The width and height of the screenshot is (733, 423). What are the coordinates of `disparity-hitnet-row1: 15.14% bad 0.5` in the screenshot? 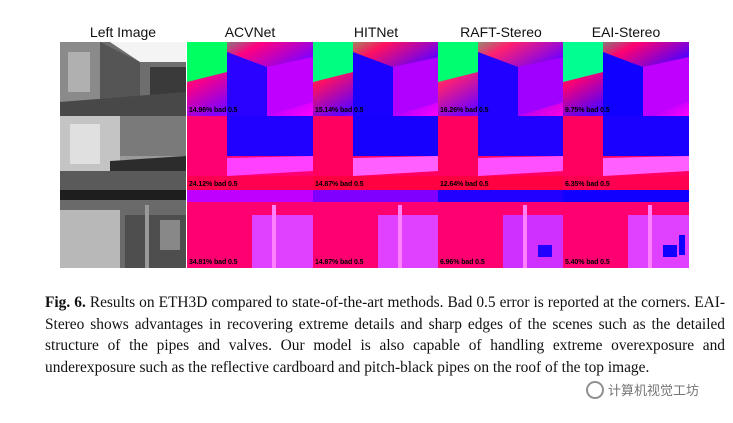 It's located at (376, 79).